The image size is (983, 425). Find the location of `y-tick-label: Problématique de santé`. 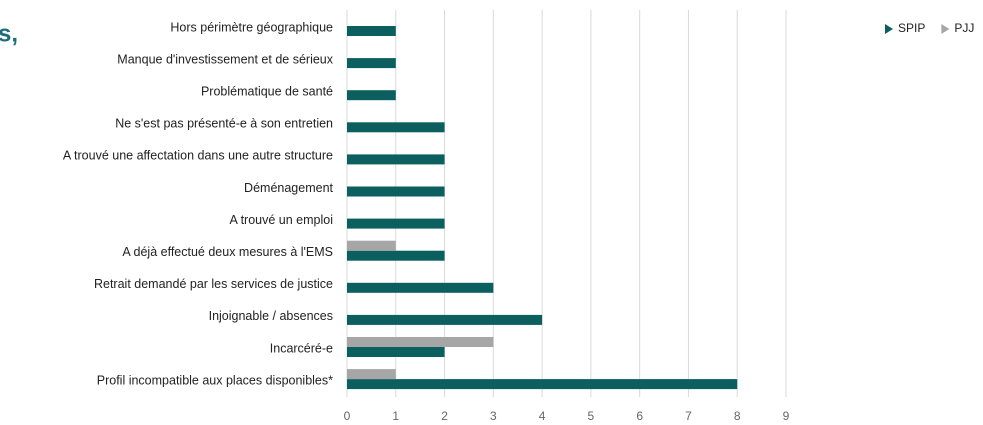

y-tick-label: Problématique de santé is located at coordinates (267, 91).